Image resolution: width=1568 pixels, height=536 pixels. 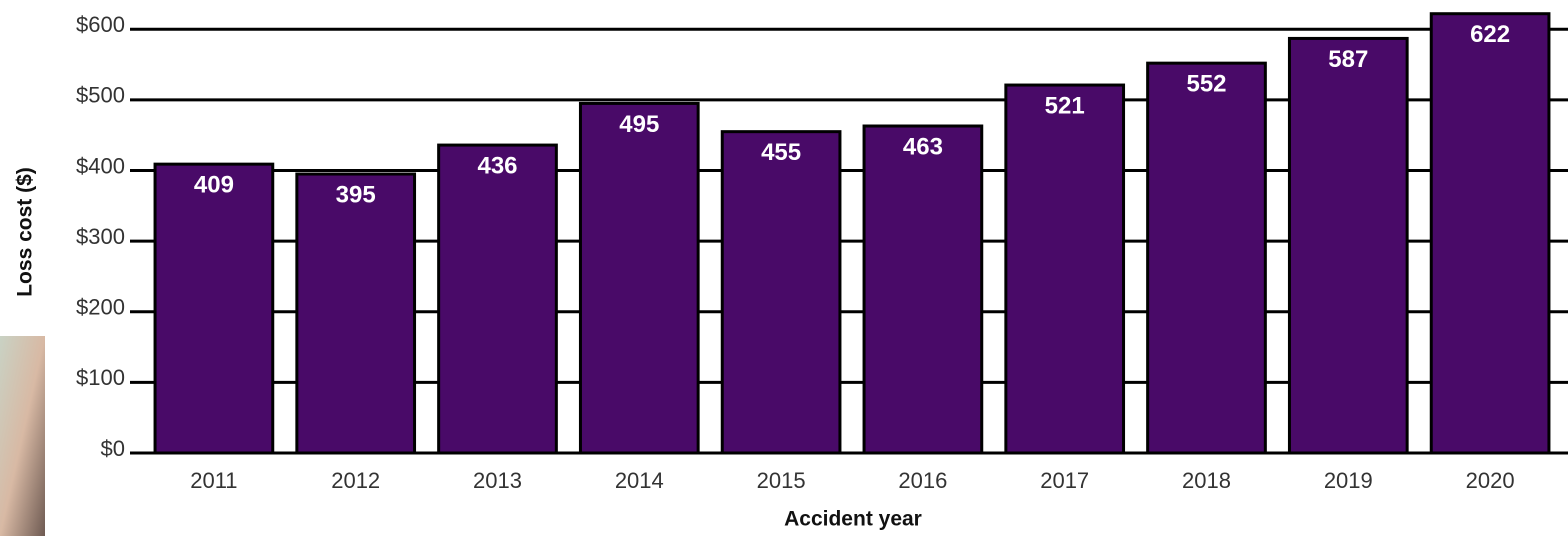 I want to click on y-tick-label: $500, so click(x=100, y=95).